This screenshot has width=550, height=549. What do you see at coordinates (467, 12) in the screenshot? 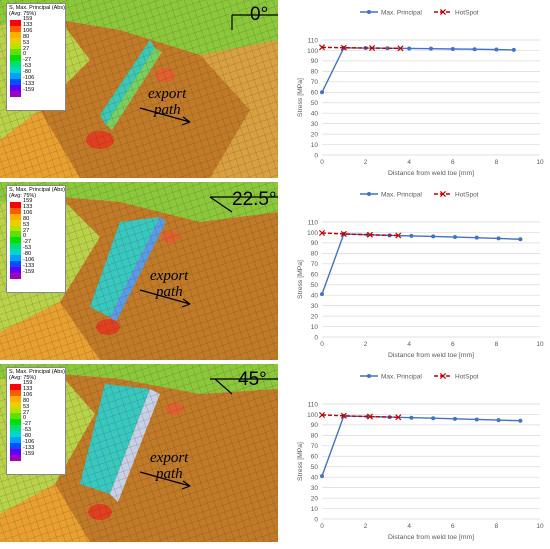
I see `legend-label-hotspot: HotSpot` at bounding box center [467, 12].